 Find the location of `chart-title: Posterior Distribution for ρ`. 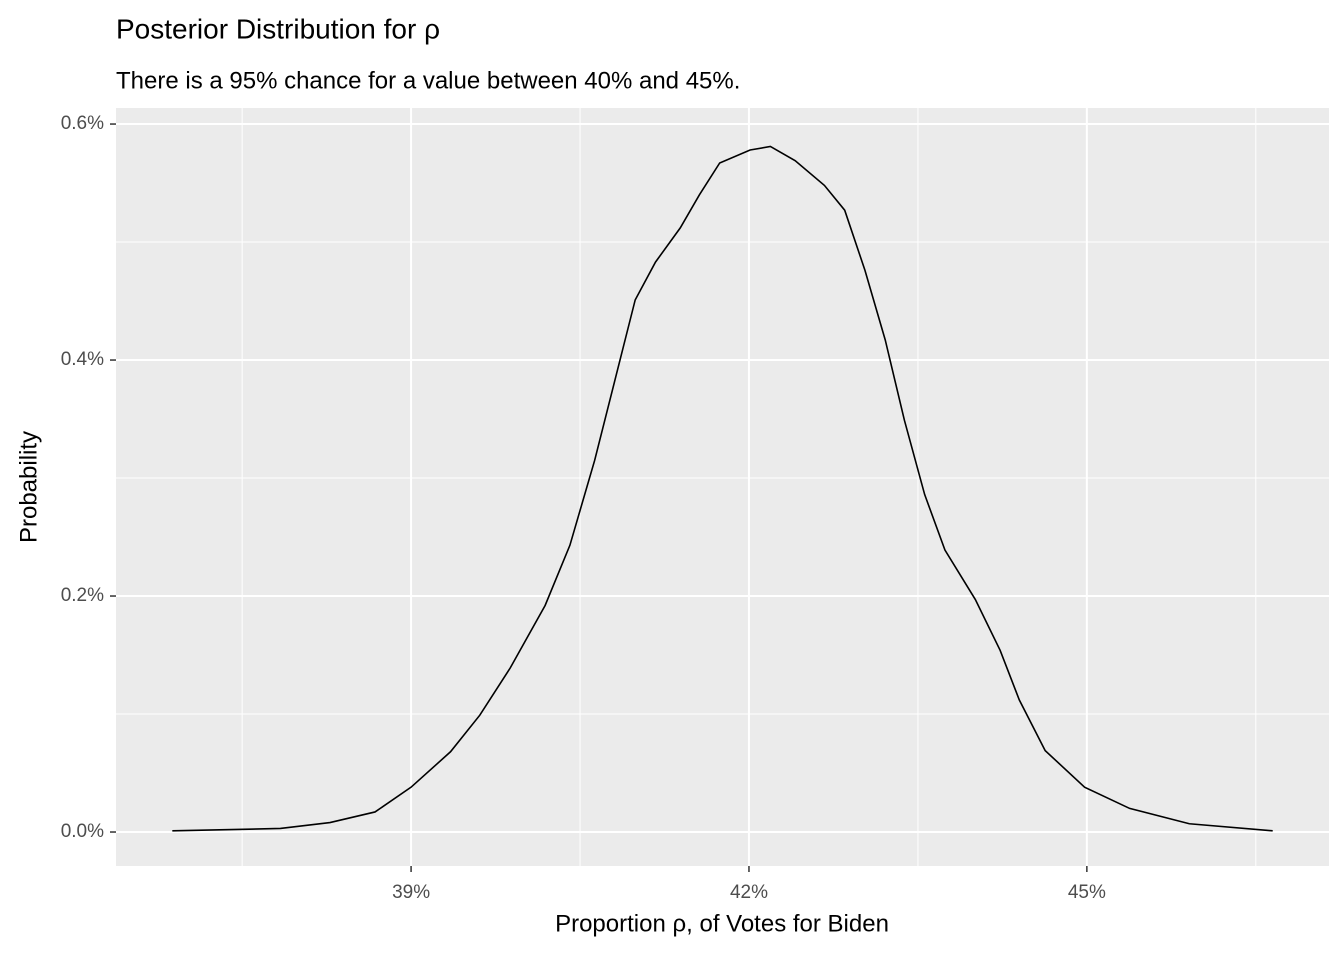

chart-title: Posterior Distribution for ρ is located at coordinates (278, 28).